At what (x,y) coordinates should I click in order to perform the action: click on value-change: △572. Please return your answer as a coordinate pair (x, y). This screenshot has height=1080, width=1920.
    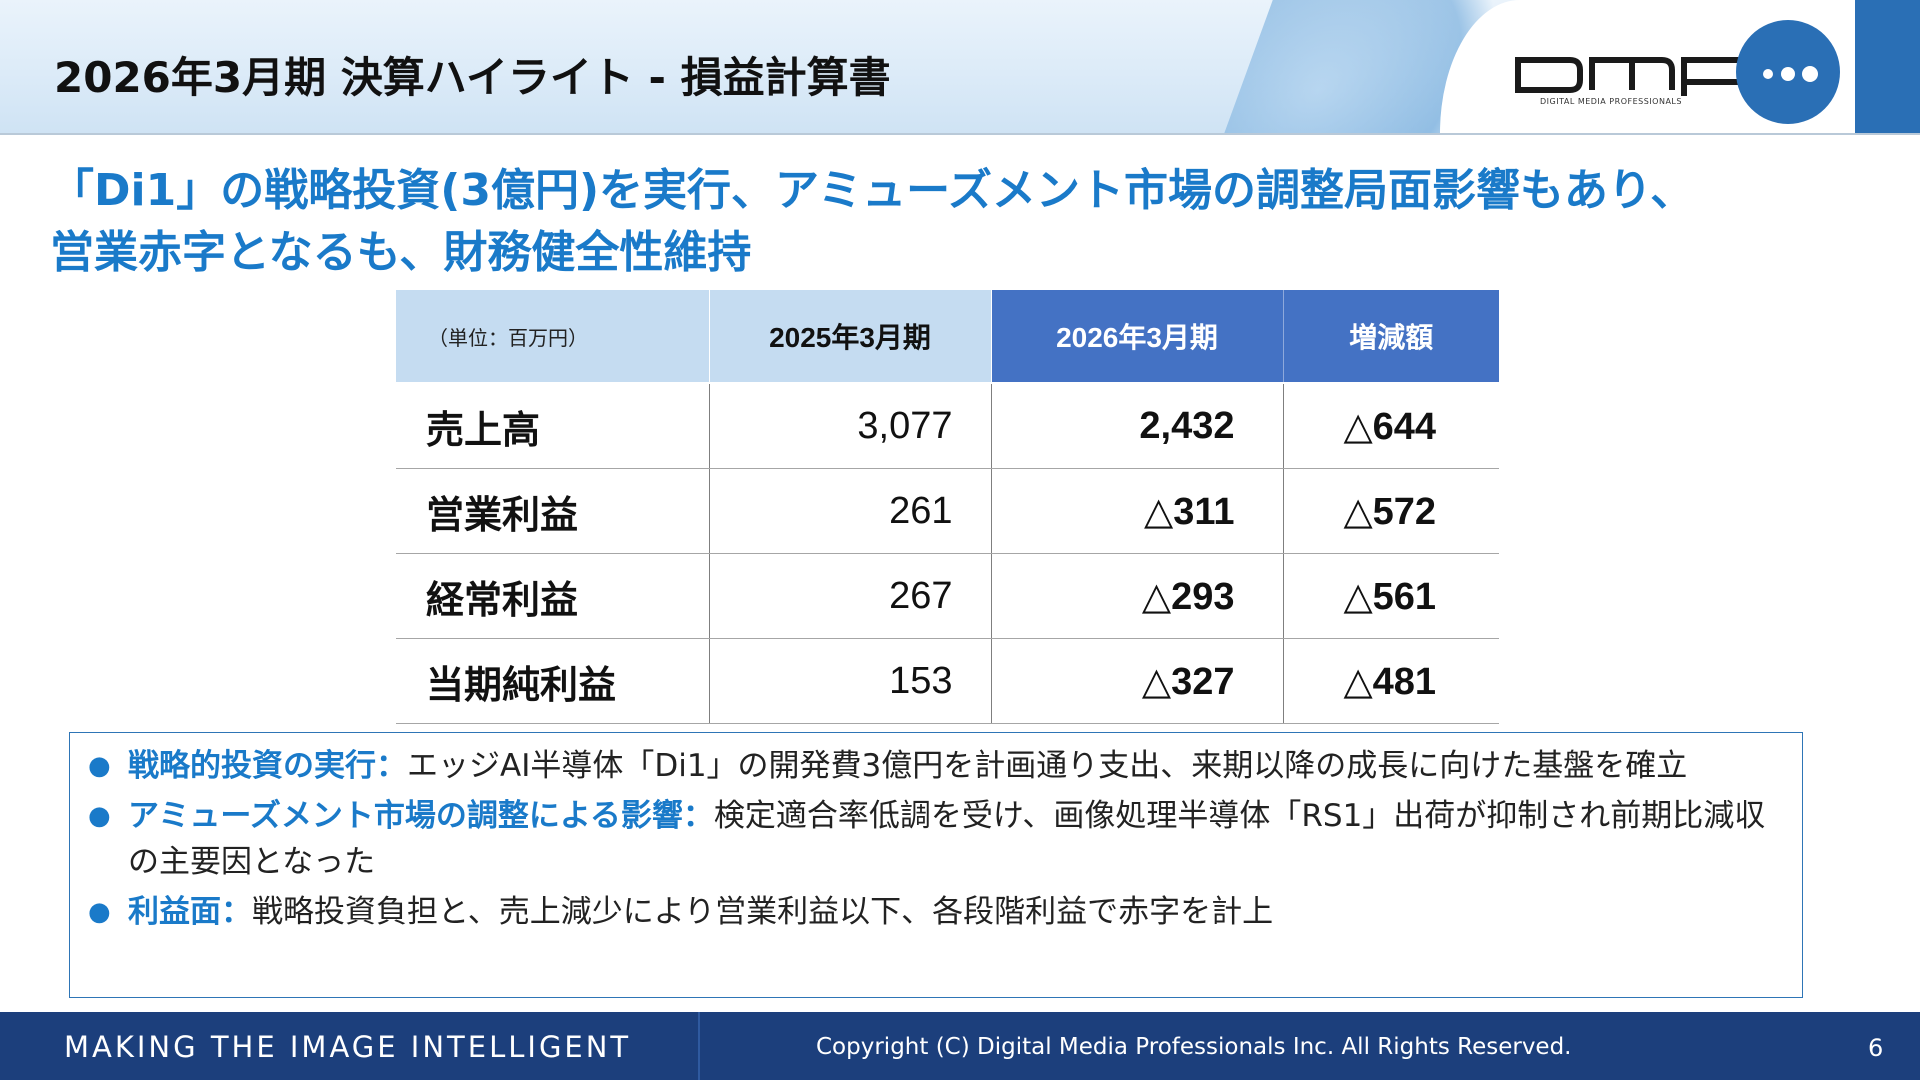
    Looking at the image, I should click on (1390, 511).